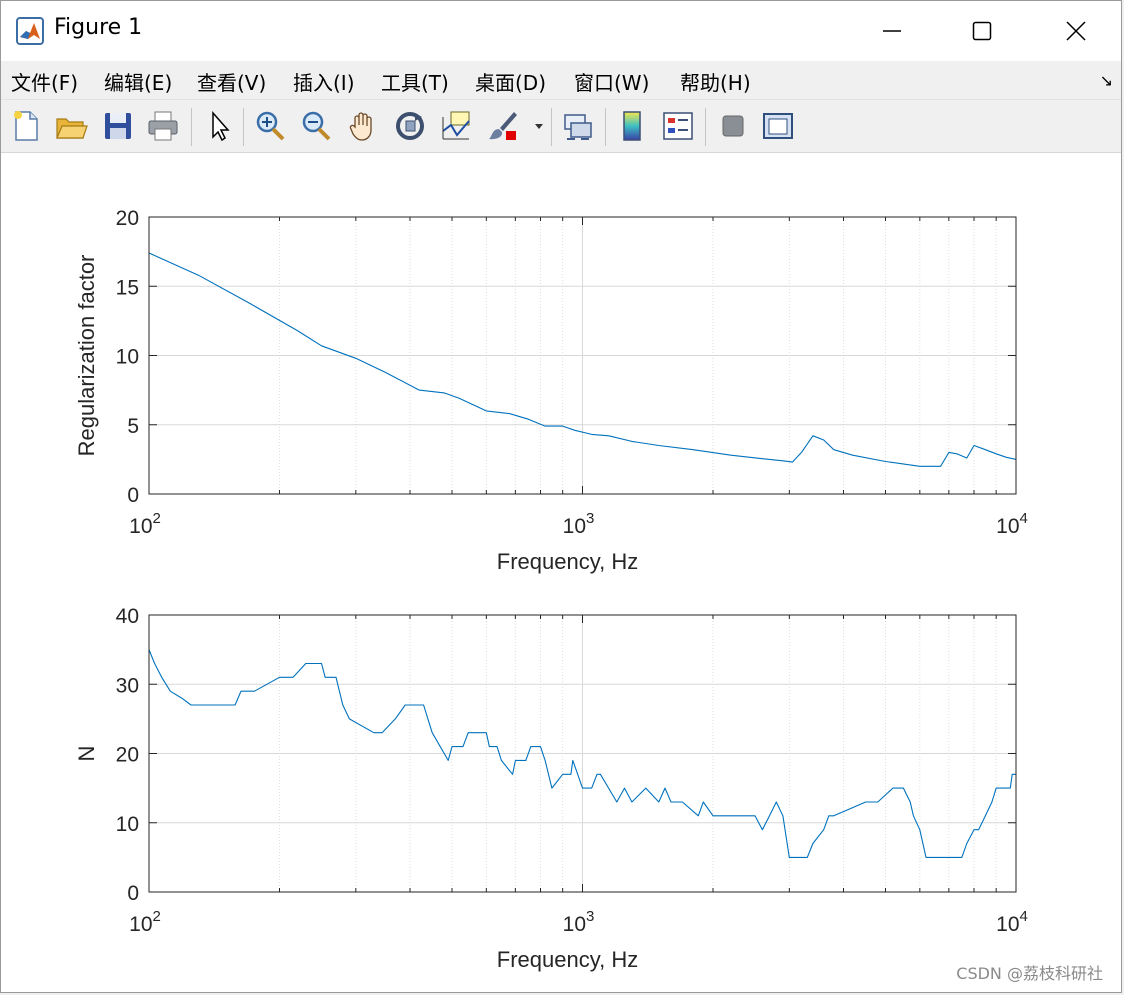 The width and height of the screenshot is (1124, 995). I want to click on menu-help: 帮助(H), so click(715, 83).